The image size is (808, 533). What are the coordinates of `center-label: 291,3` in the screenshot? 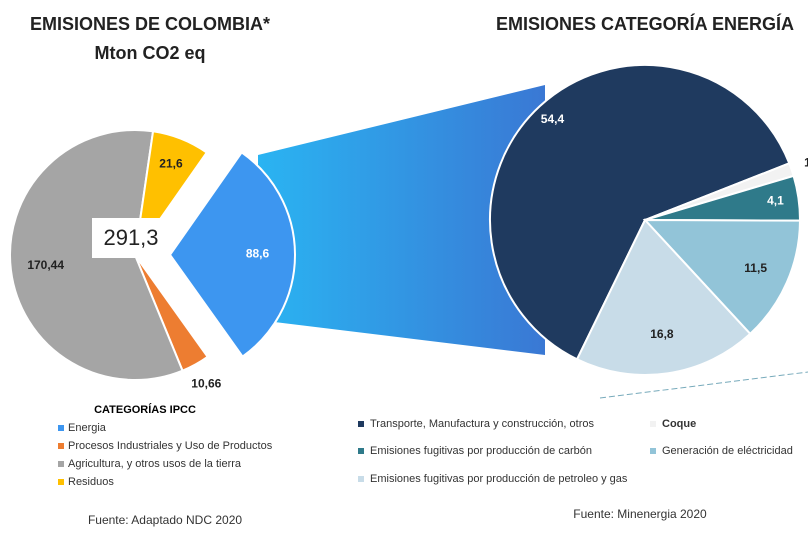 It's located at (130, 237).